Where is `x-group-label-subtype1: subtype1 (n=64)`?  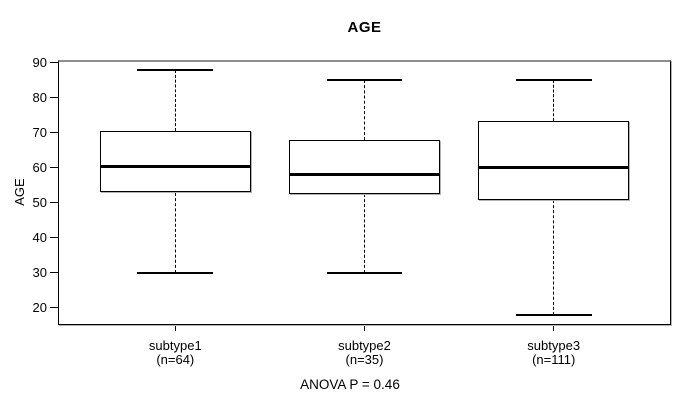
x-group-label-subtype1: subtype1 (n=64) is located at coordinates (175, 353).